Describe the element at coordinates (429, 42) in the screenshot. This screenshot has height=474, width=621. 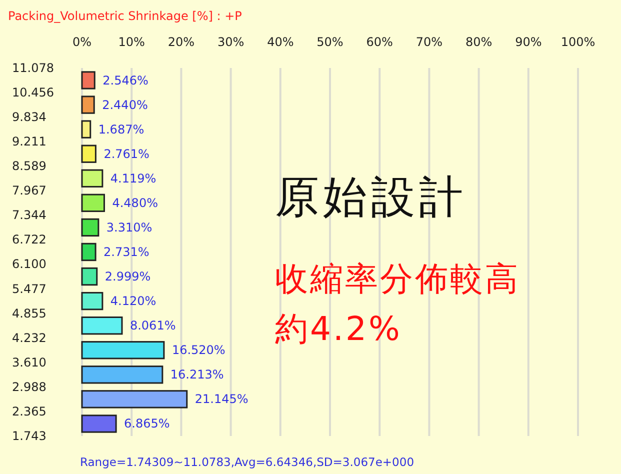
I see `x-tick-label: 70%` at that location.